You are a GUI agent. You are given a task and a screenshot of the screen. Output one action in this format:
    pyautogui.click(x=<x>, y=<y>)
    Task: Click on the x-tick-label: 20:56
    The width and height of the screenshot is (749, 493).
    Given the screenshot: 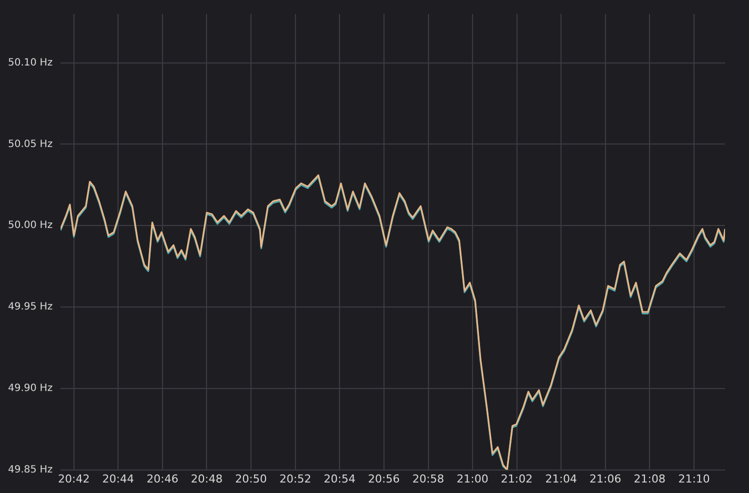 What is the action you would take?
    pyautogui.click(x=384, y=479)
    